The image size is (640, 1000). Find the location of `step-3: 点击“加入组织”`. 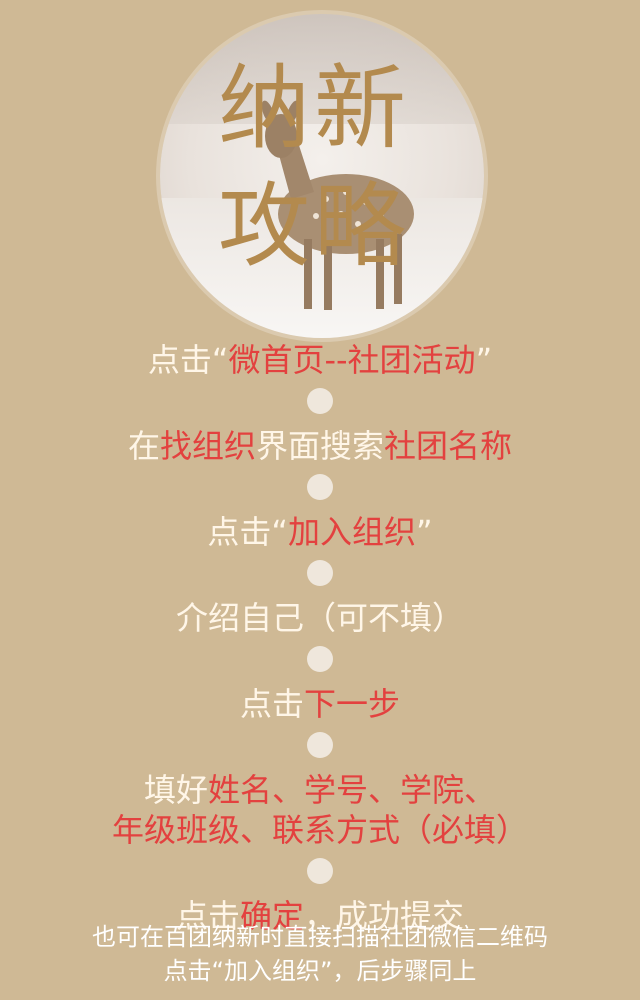

step-3: 点击“加入组织” is located at coordinates (320, 532).